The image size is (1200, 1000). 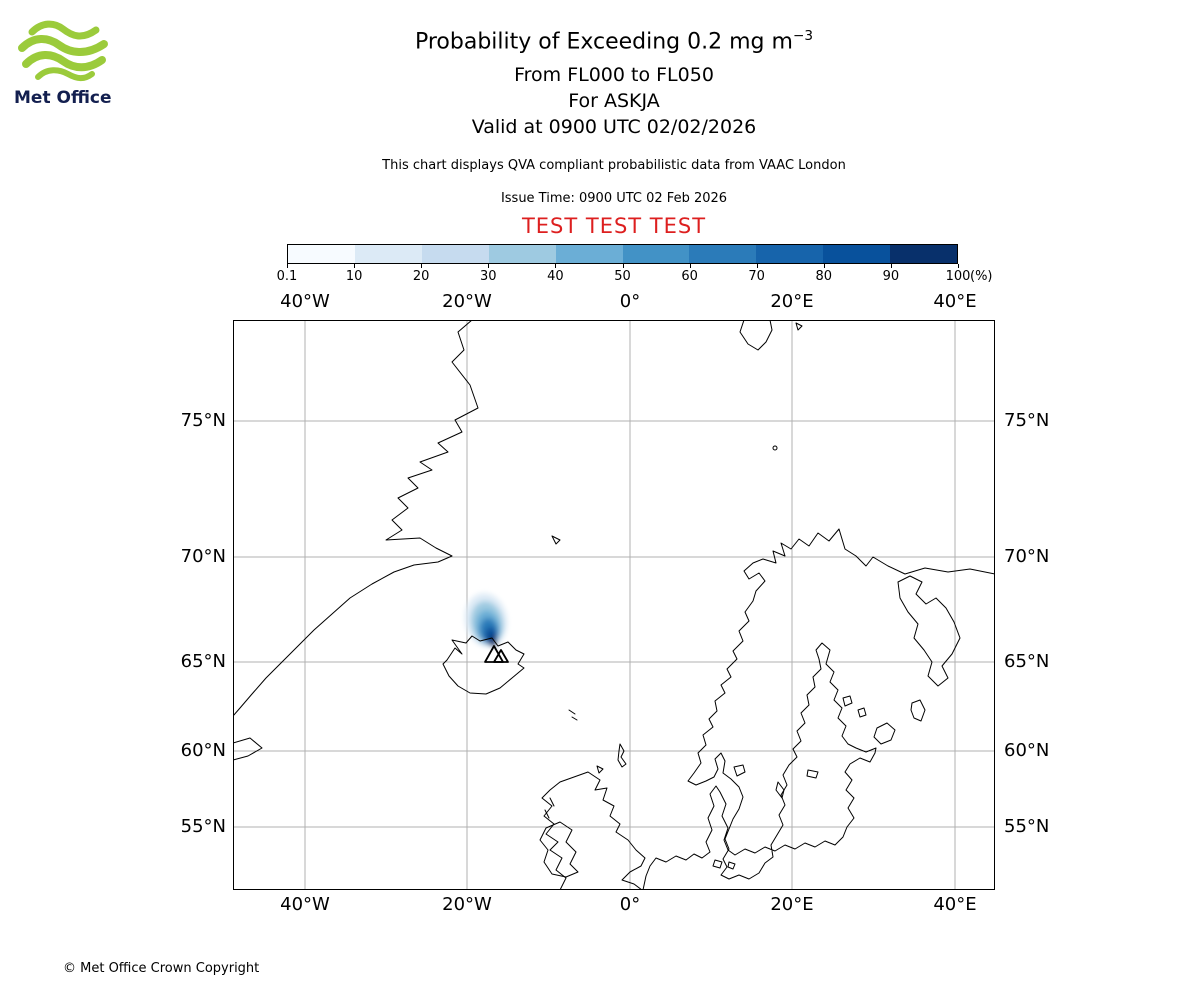 What do you see at coordinates (1027, 420) in the screenshot?
I see `lat-label-right: 75°N` at bounding box center [1027, 420].